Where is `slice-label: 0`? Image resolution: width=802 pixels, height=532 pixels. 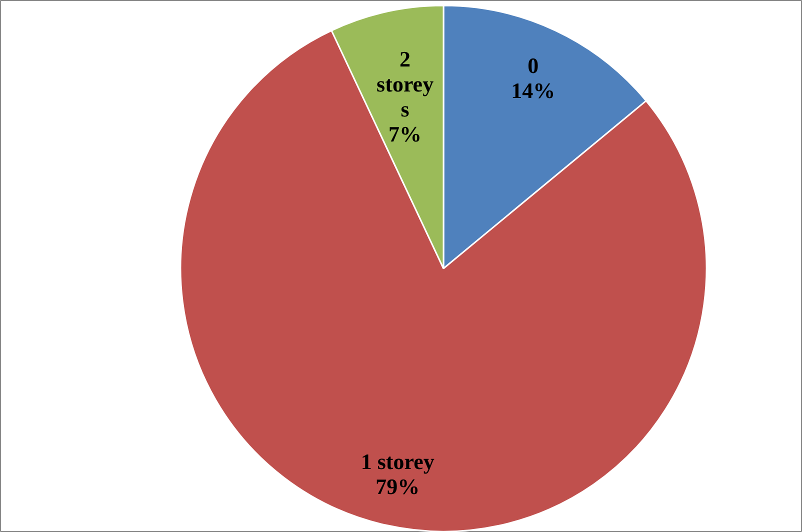
slice-label: 0 is located at coordinates (533, 65).